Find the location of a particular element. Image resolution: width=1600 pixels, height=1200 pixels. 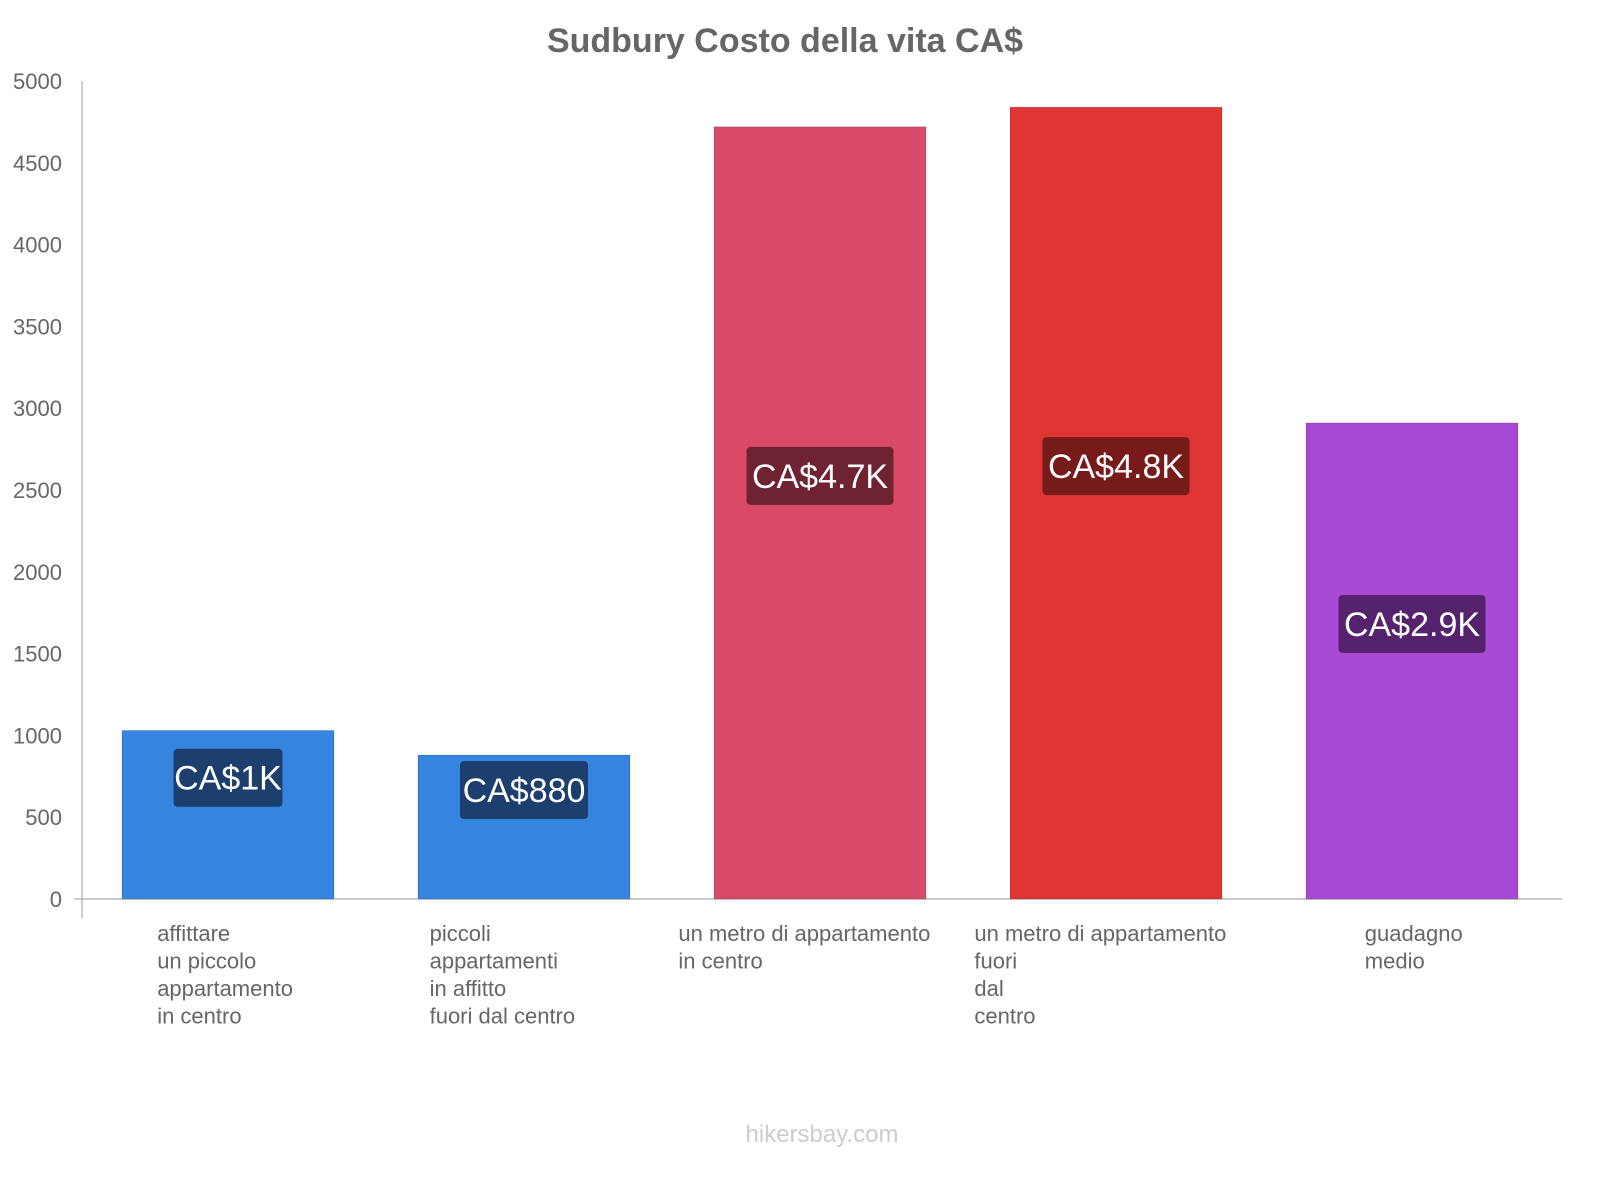

data-label: CA$4.7K is located at coordinates (820, 477).